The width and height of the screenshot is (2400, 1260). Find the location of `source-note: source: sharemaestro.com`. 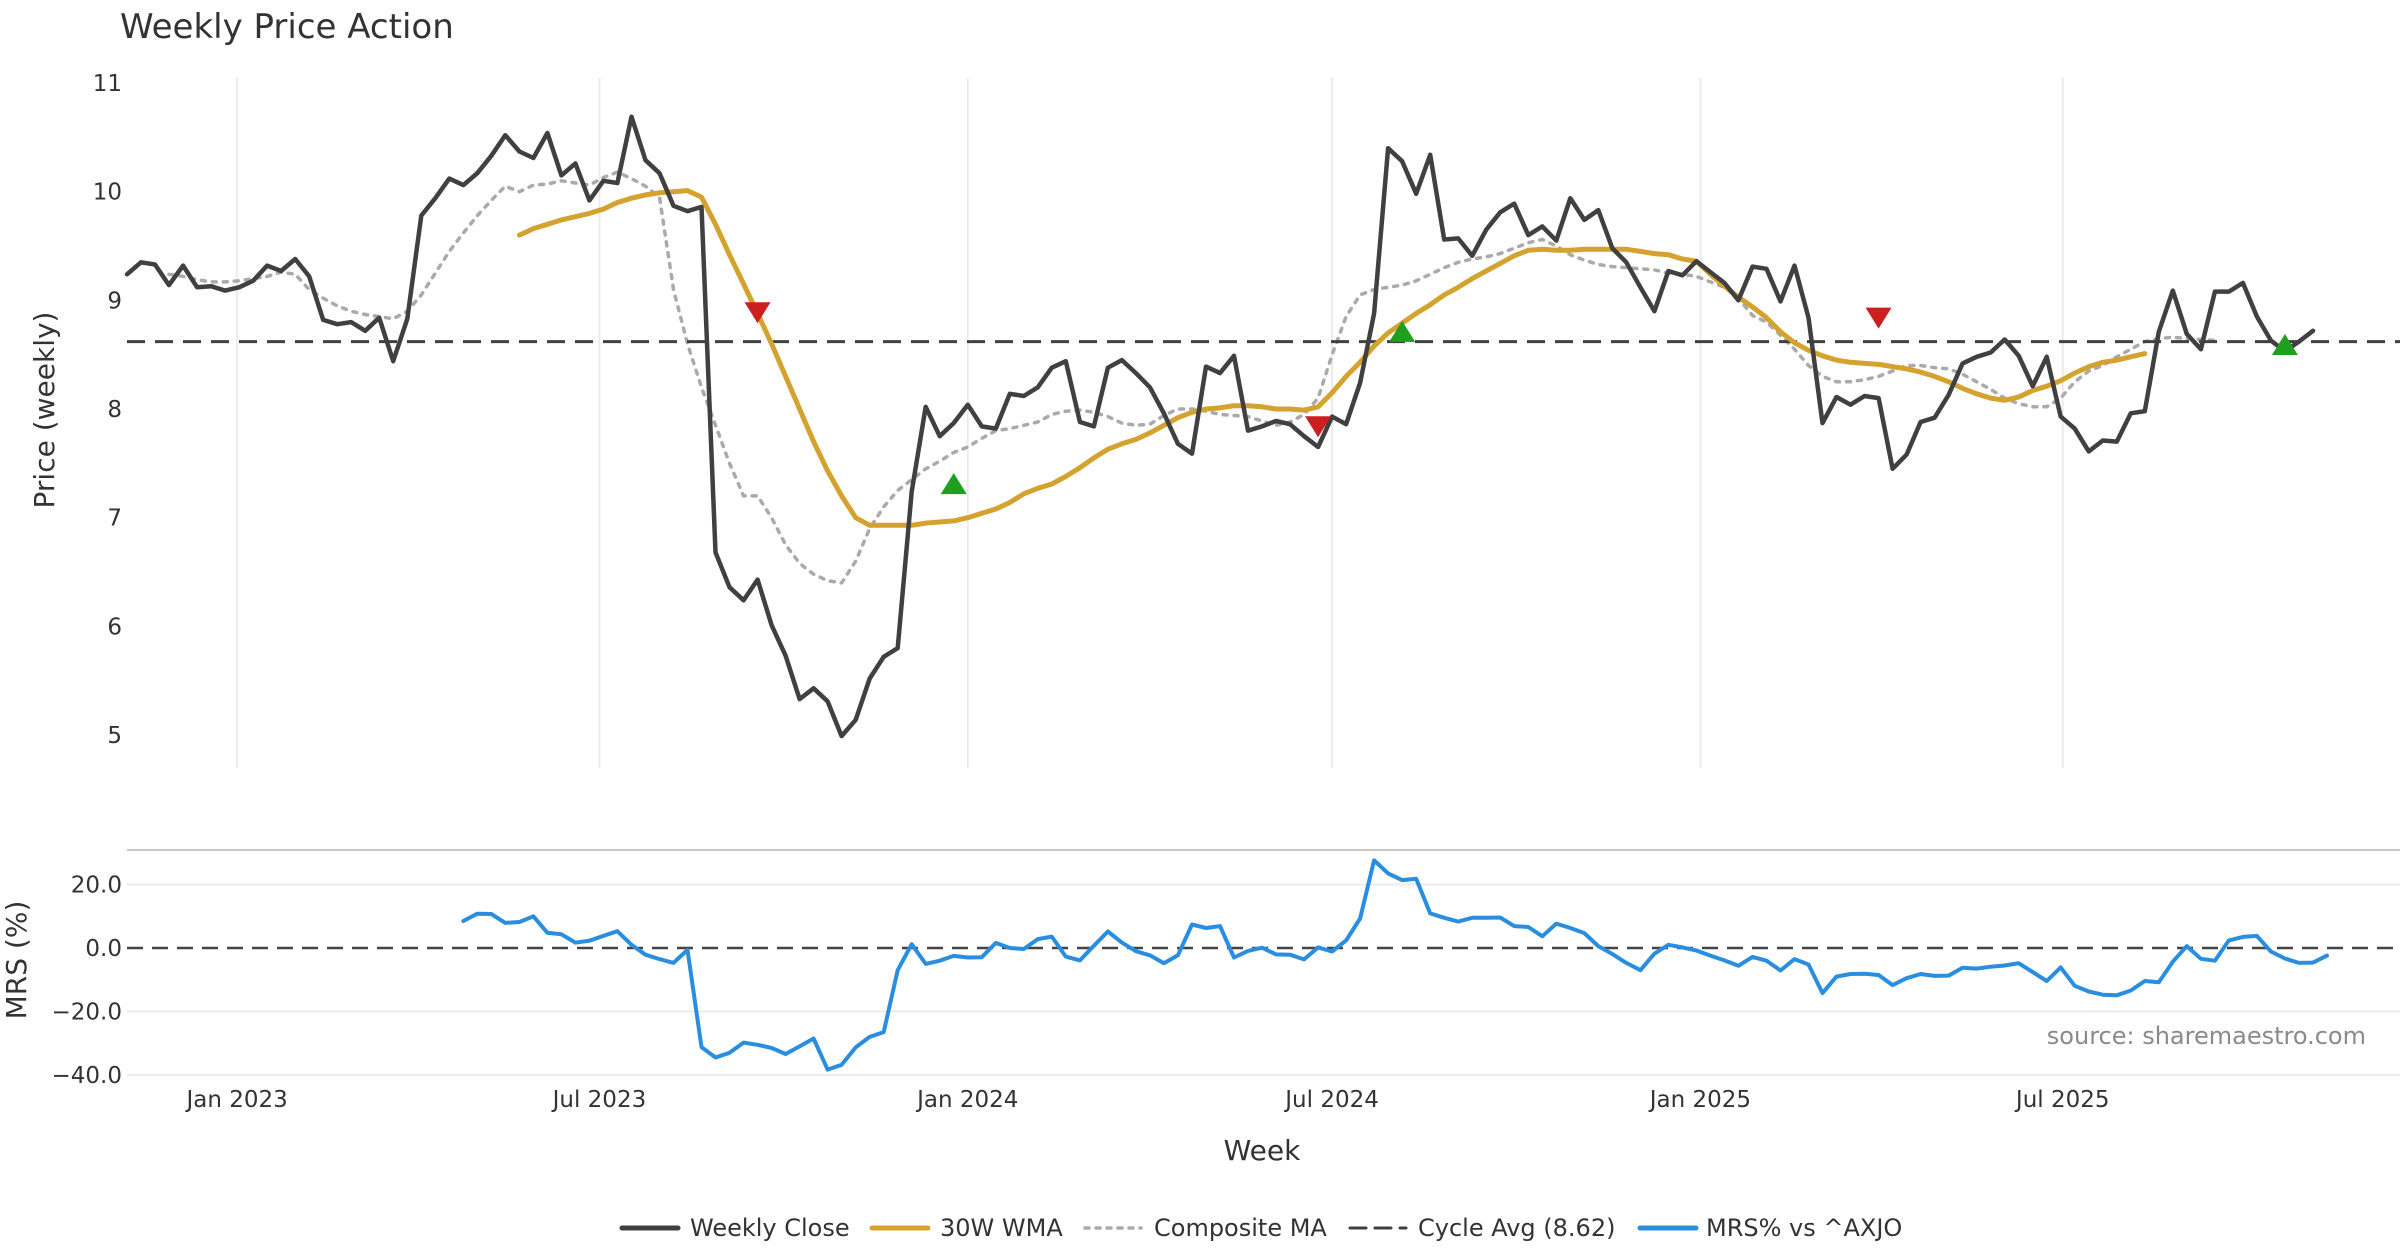

source-note: source: sharemaestro.com is located at coordinates (2206, 1036).